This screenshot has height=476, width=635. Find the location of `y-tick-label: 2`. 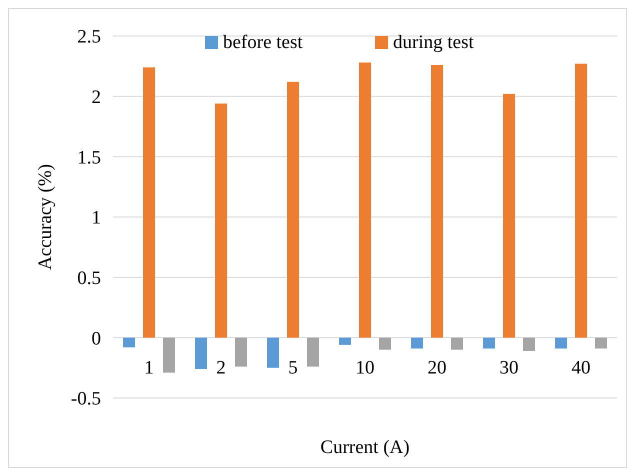

y-tick-label: 2 is located at coordinates (96, 97).